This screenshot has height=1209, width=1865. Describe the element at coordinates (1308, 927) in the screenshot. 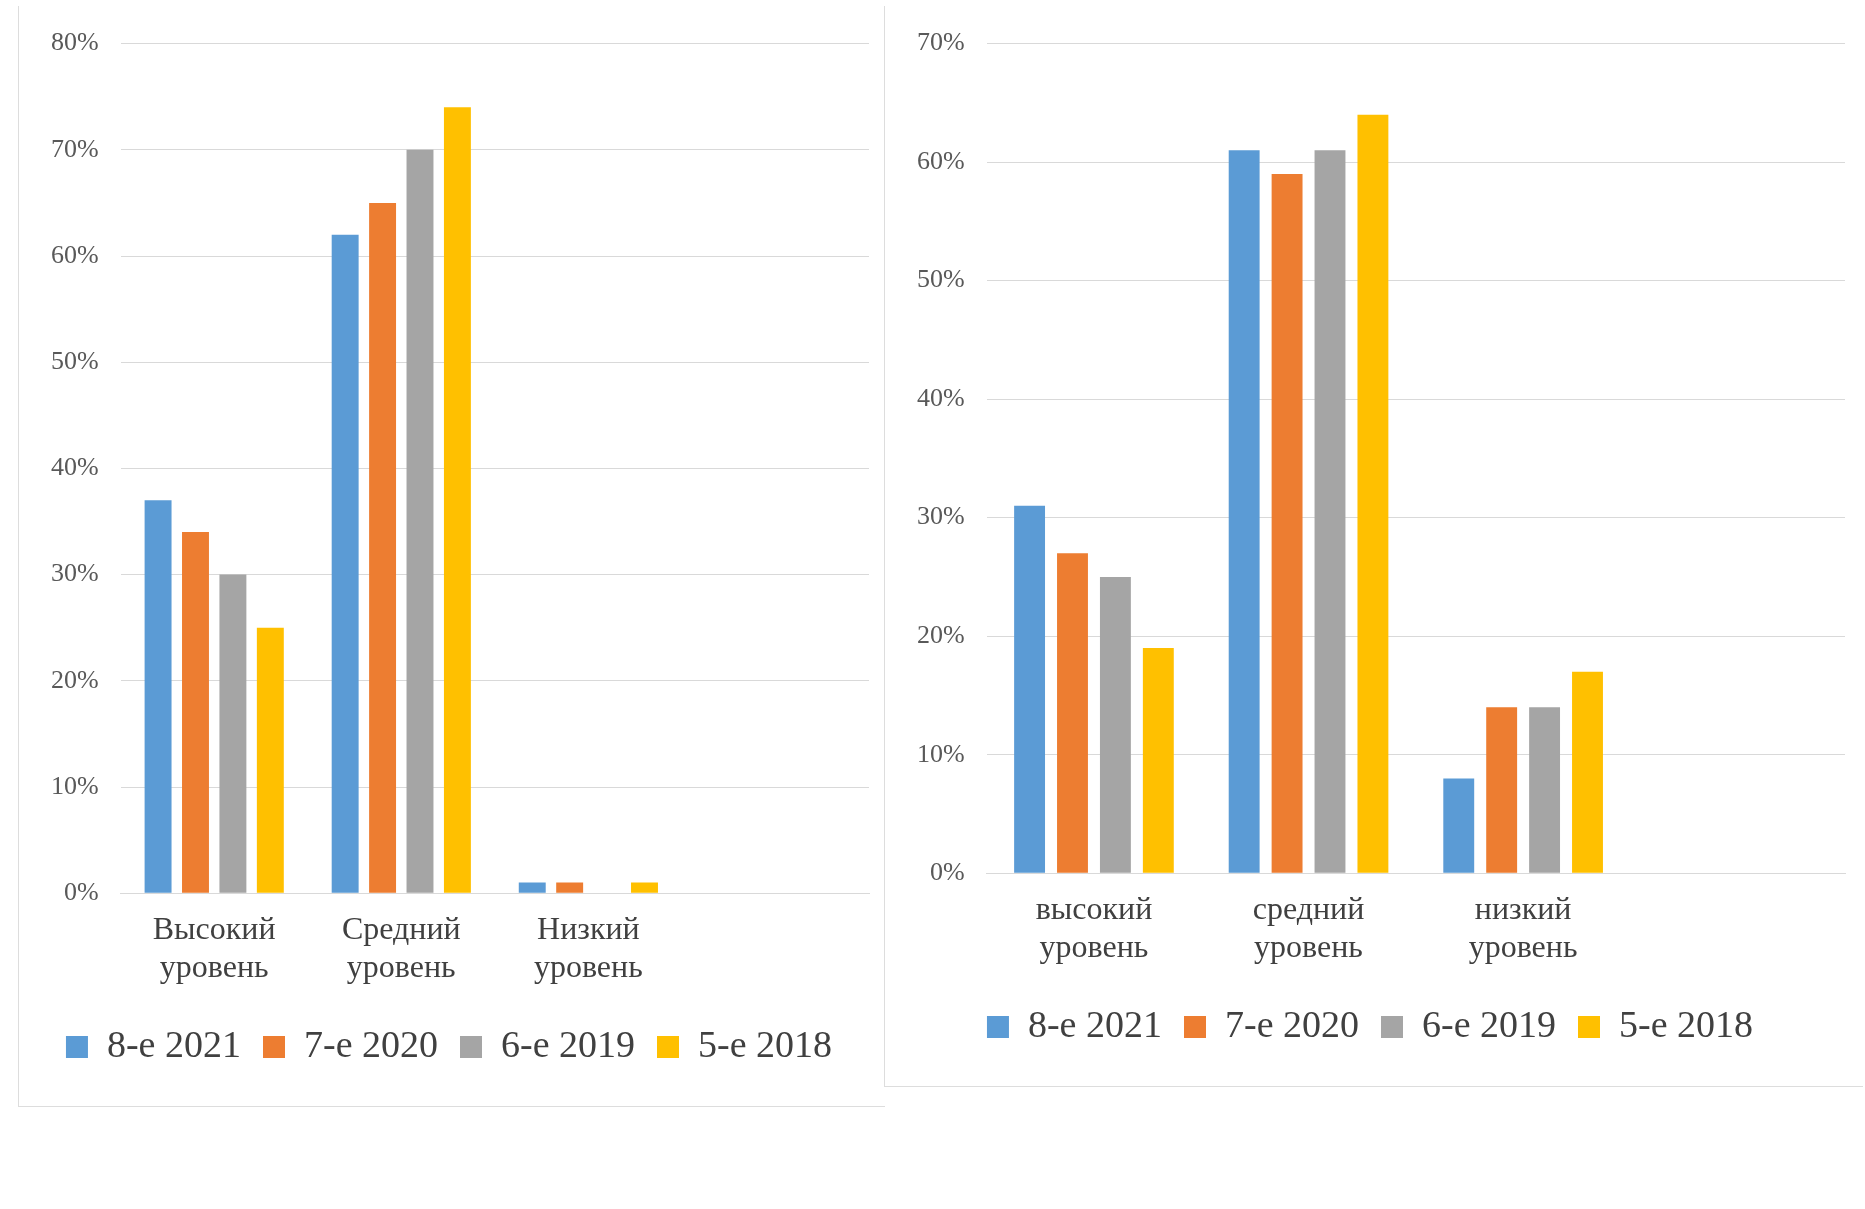

I see `x-tick-label: средний уровень` at that location.